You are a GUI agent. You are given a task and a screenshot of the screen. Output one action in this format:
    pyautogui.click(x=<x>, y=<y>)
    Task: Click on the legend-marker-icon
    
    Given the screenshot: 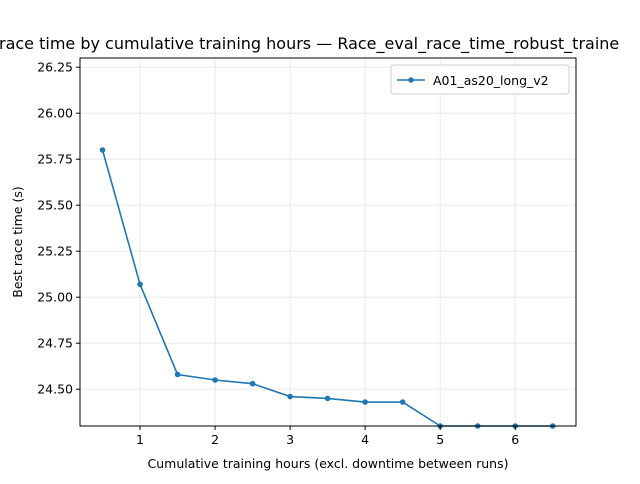 What is the action you would take?
    pyautogui.click(x=411, y=80)
    